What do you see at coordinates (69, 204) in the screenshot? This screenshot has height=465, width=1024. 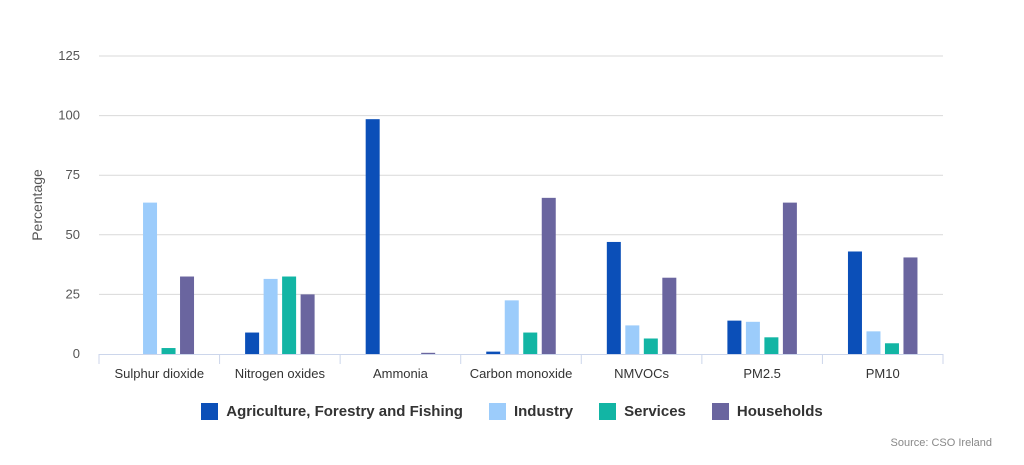 I see `y-axis-ticks: 0 25 50 75 100 125` at bounding box center [69, 204].